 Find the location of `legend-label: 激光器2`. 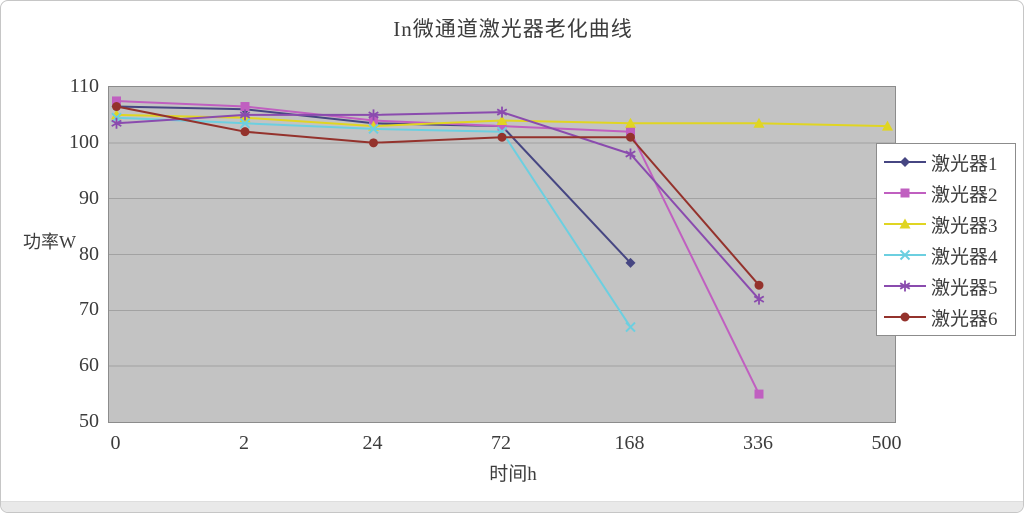

legend-label: 激光器2 is located at coordinates (964, 195).